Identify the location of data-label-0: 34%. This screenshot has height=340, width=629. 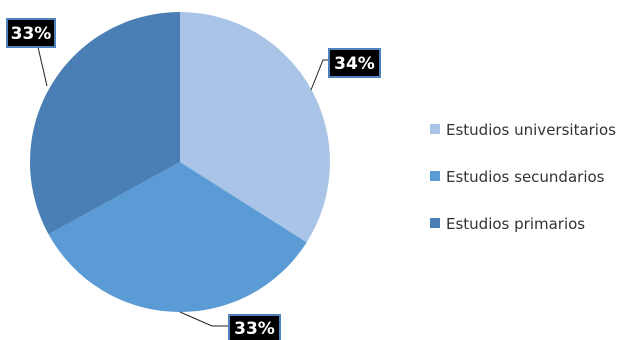
(354, 64).